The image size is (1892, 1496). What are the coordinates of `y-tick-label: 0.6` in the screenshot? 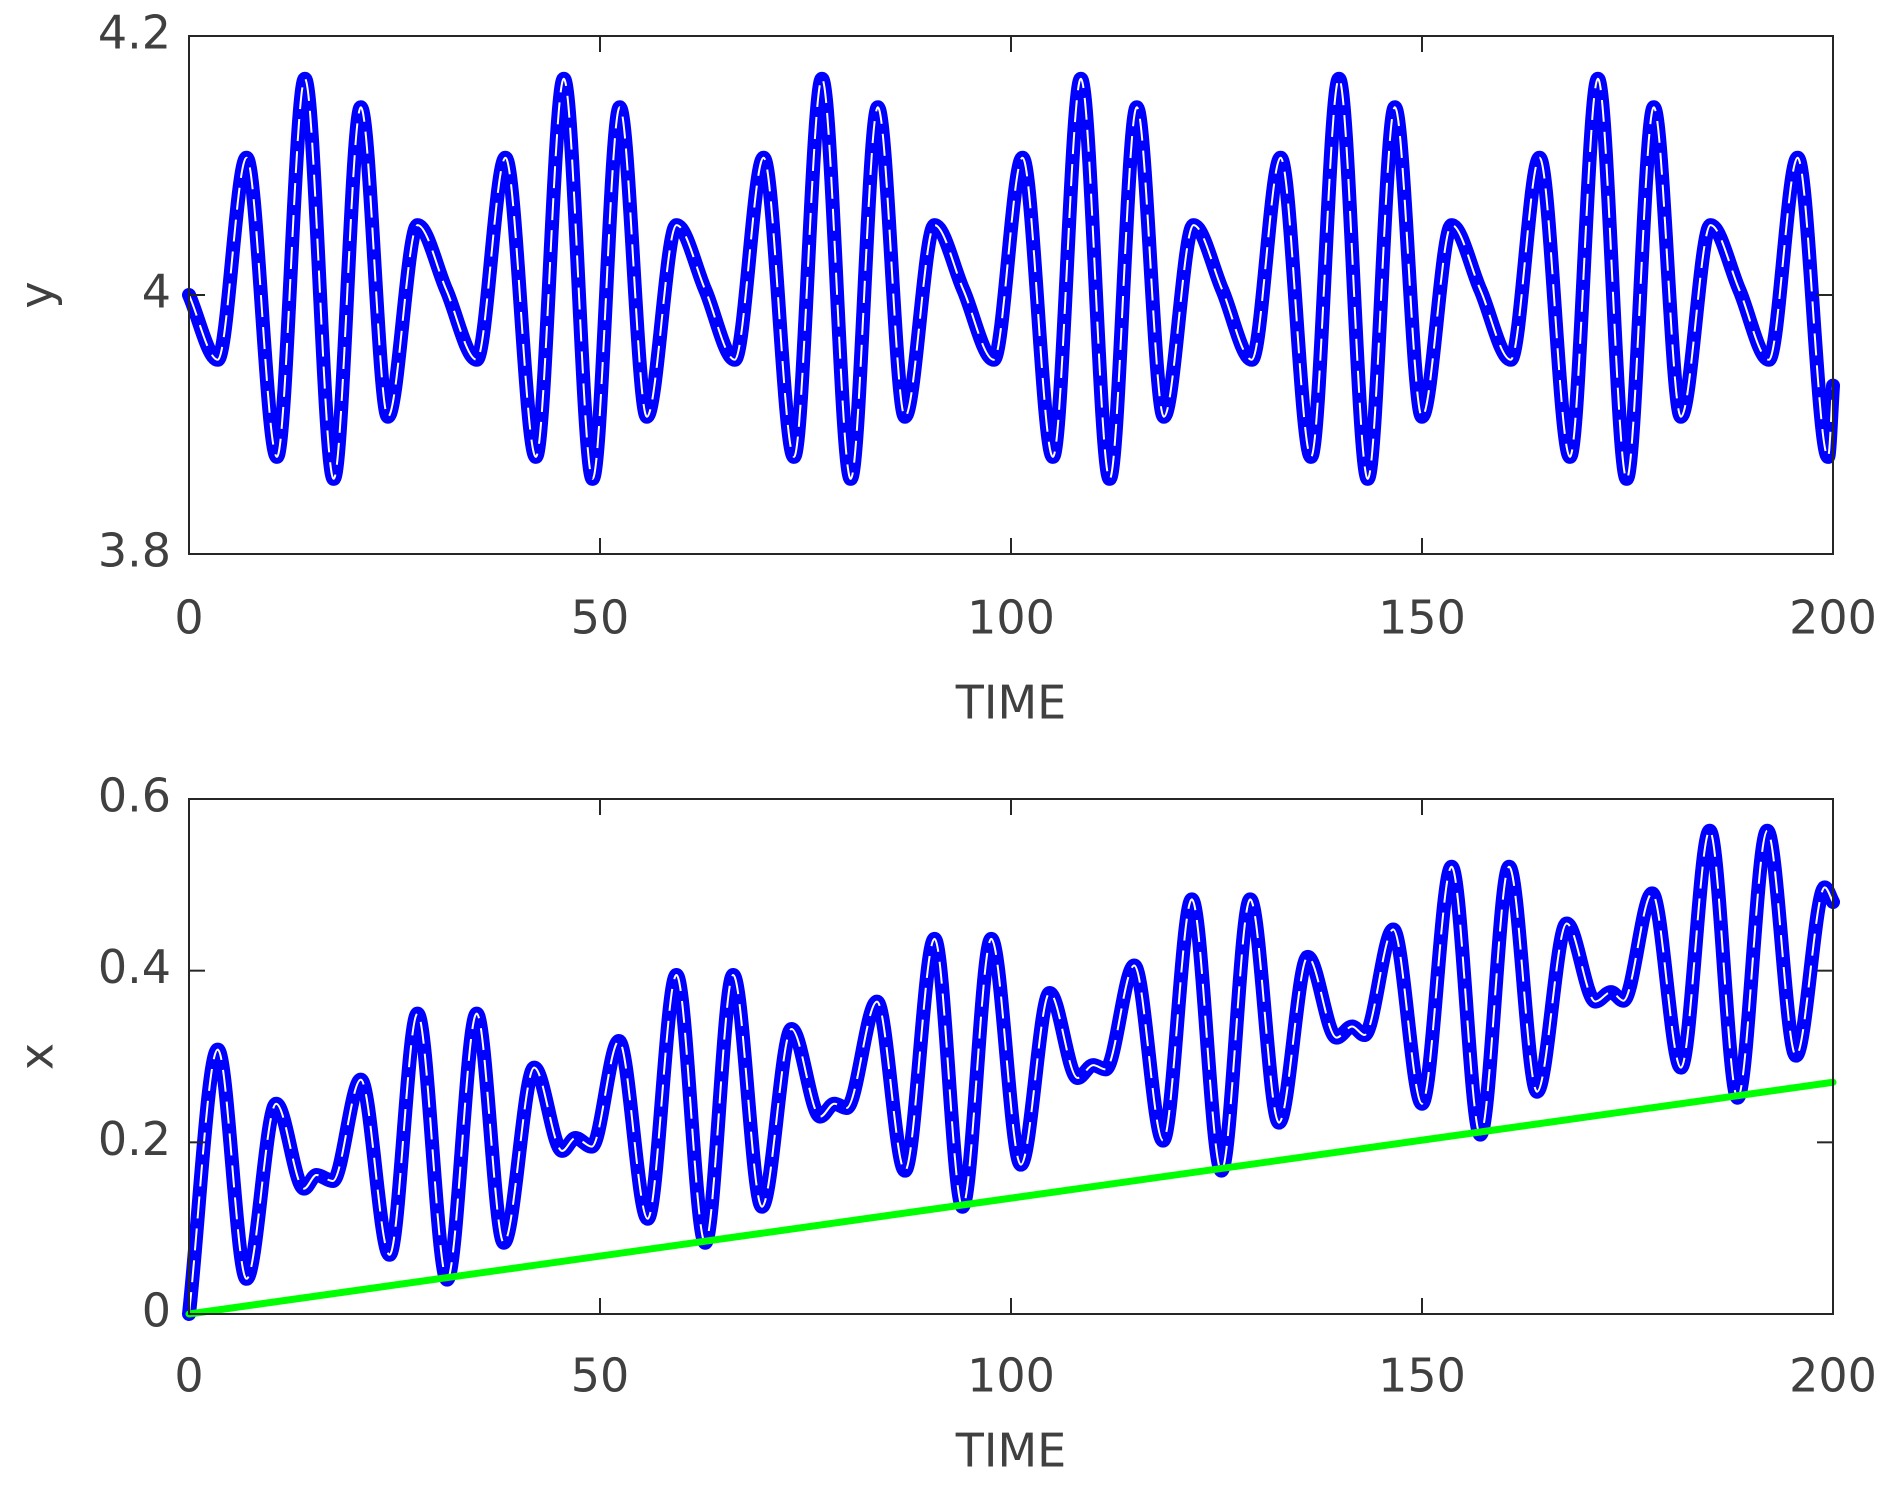 It's located at (134, 796).